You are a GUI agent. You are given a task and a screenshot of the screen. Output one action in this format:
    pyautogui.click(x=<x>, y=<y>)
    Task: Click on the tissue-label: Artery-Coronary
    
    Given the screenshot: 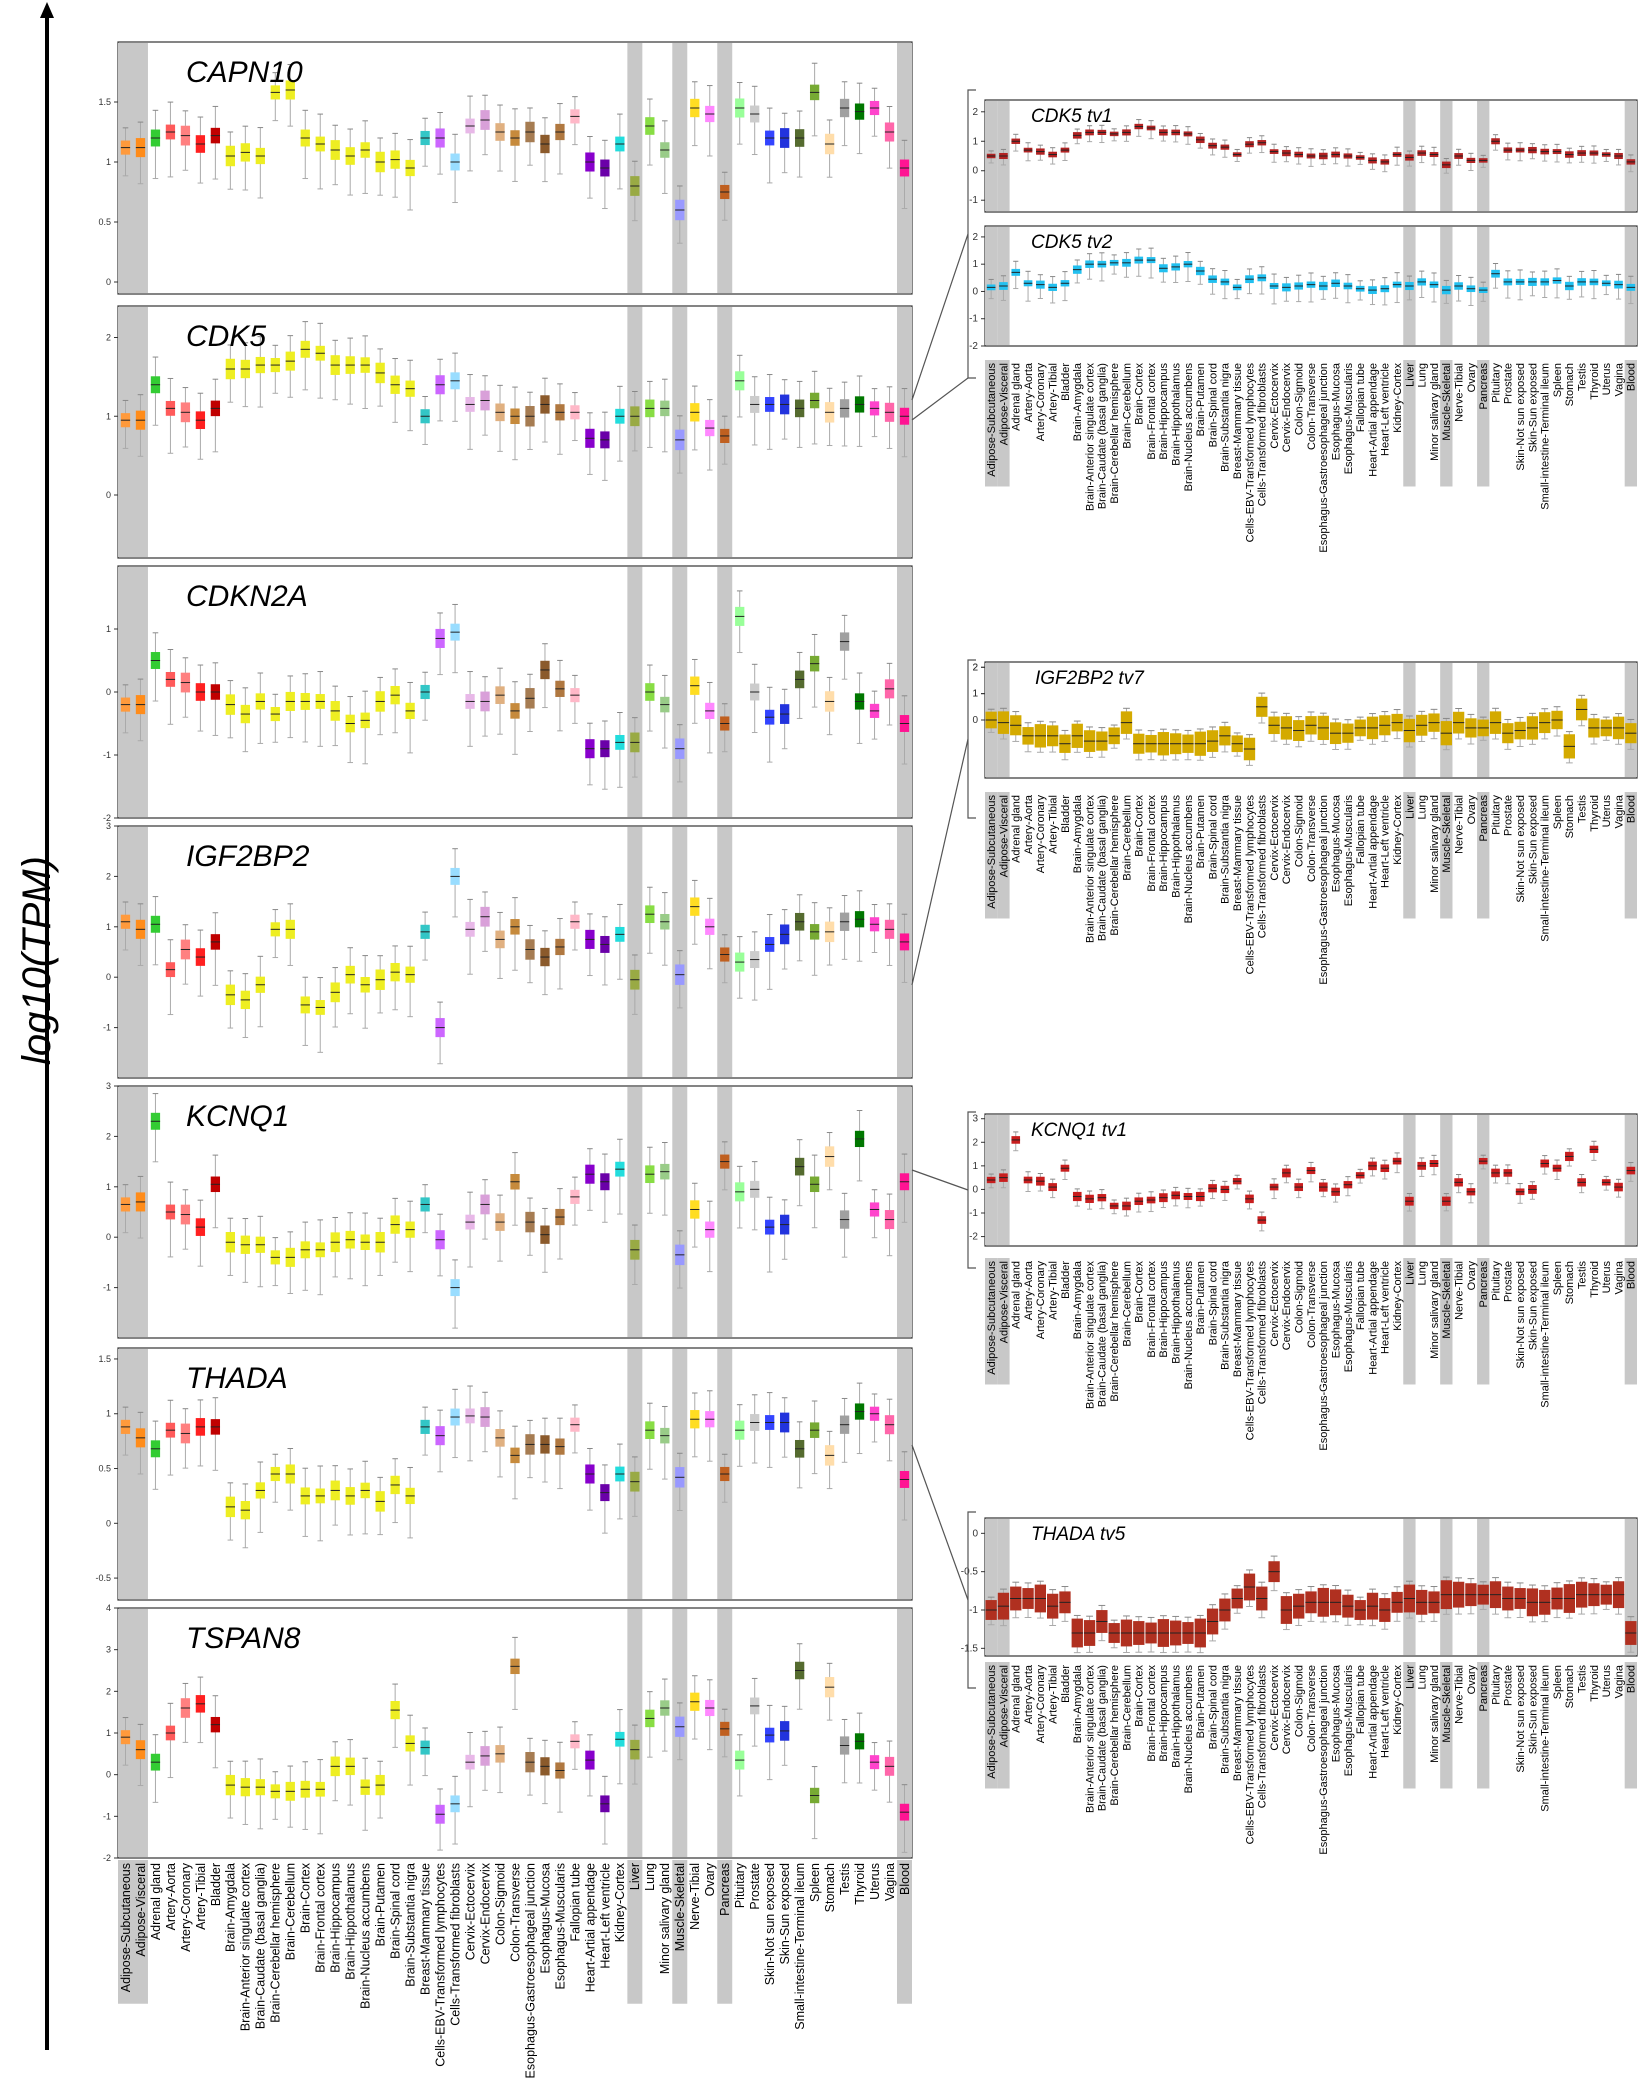 What is the action you would take?
    pyautogui.click(x=1041, y=1704)
    